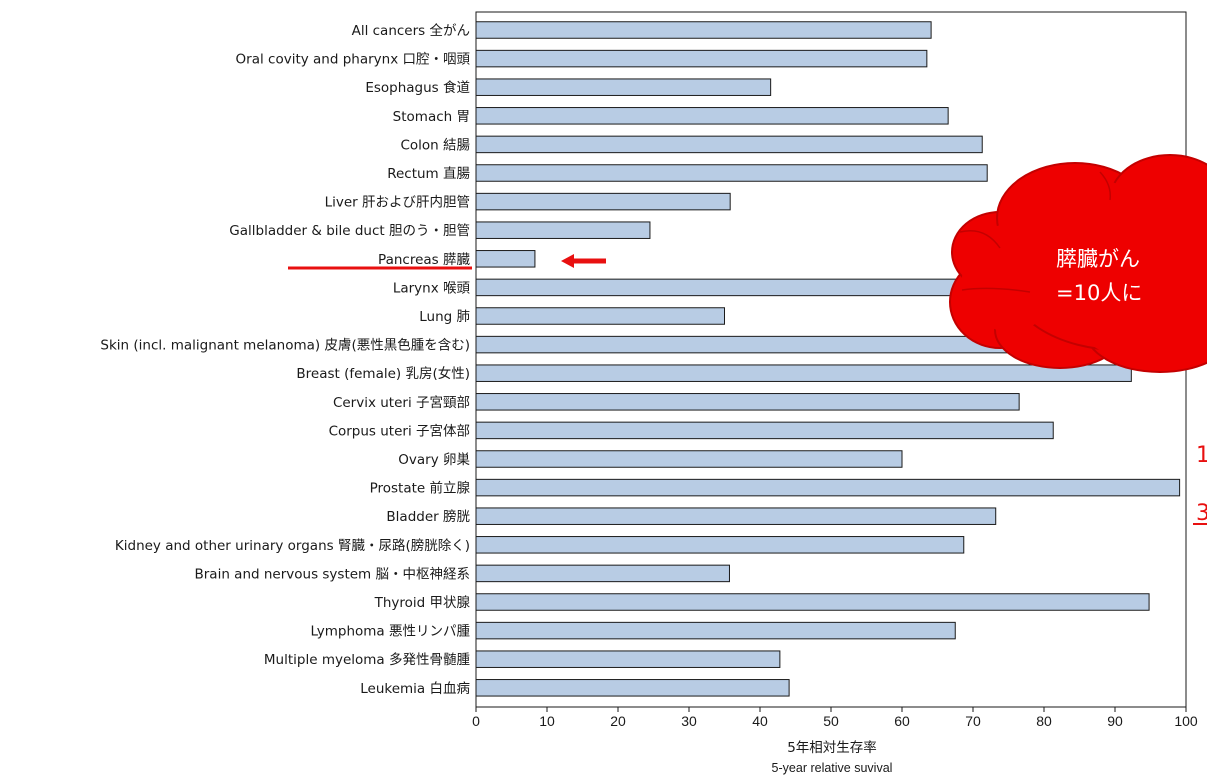 The width and height of the screenshot is (1207, 778). Describe the element at coordinates (973, 721) in the screenshot. I see `x-tick-label-7: 70` at that location.